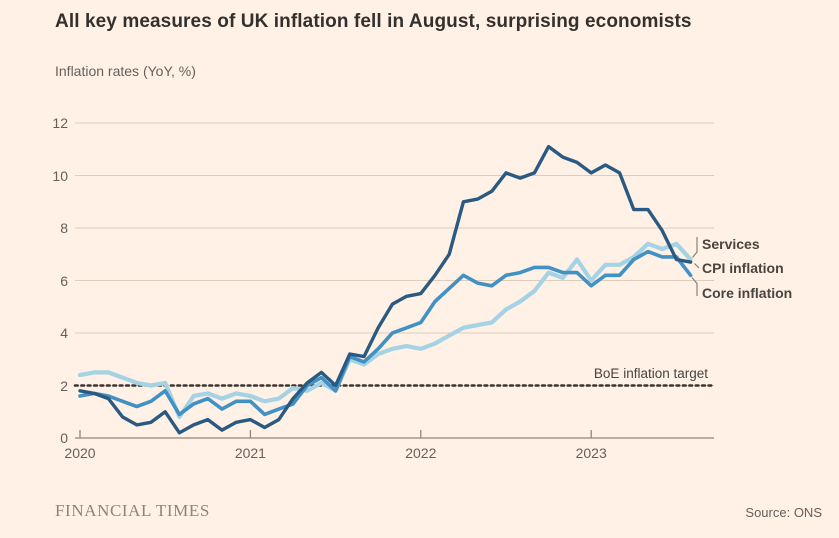  Describe the element at coordinates (64, 228) in the screenshot. I see `y-axis-label: 8` at that location.